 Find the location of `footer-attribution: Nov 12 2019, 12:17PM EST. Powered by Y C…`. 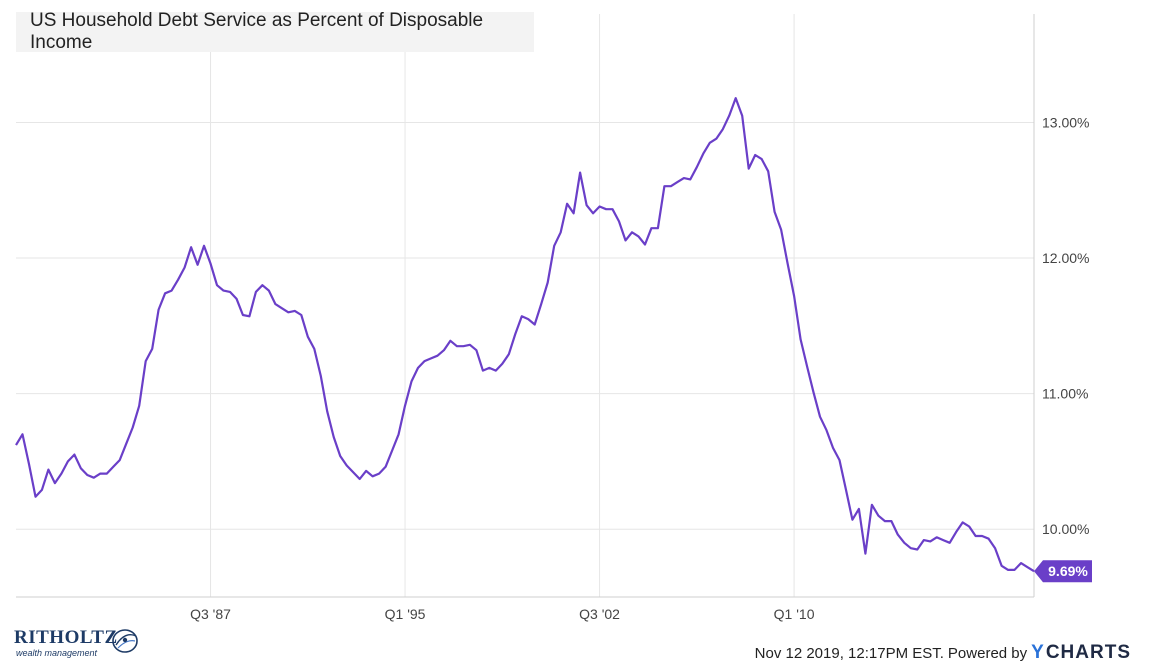

footer-attribution: Nov 12 2019, 12:17PM EST. Powered by Y C… is located at coordinates (943, 653).